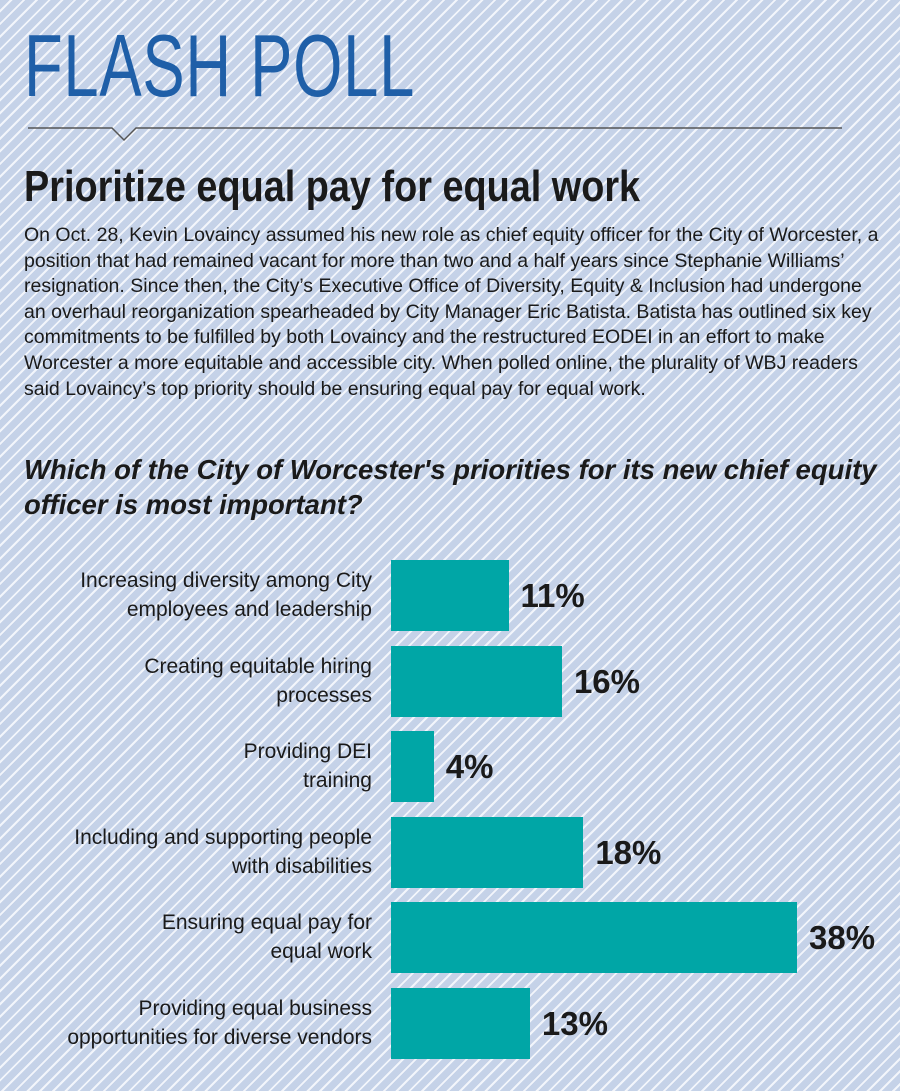 This screenshot has height=1091, width=900. I want to click on category-label-line: Creating equitable hiring, so click(258, 666).